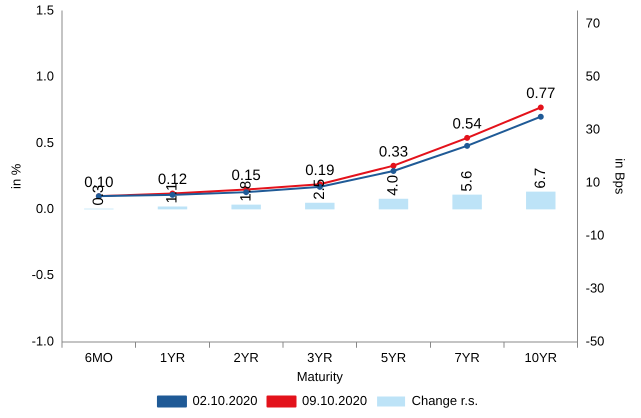  Describe the element at coordinates (45, 208) in the screenshot. I see `y-tick-label: 0.0` at that location.